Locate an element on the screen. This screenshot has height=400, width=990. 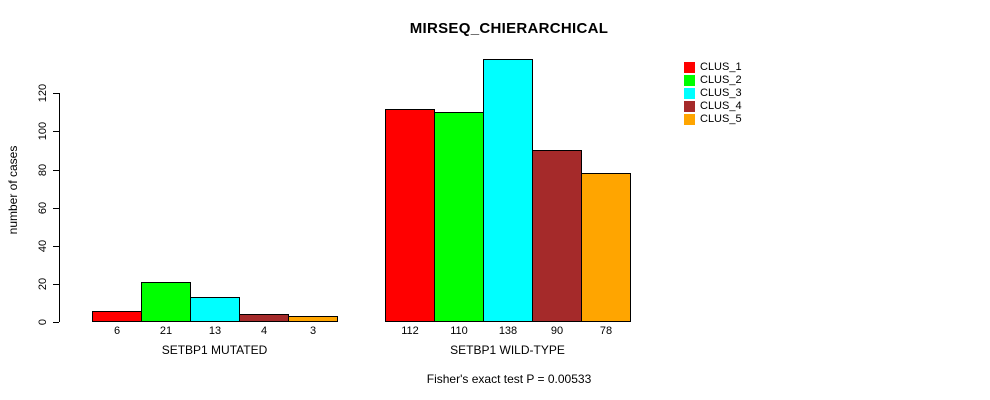
bar-clus_3-wild-type is located at coordinates (508, 190).